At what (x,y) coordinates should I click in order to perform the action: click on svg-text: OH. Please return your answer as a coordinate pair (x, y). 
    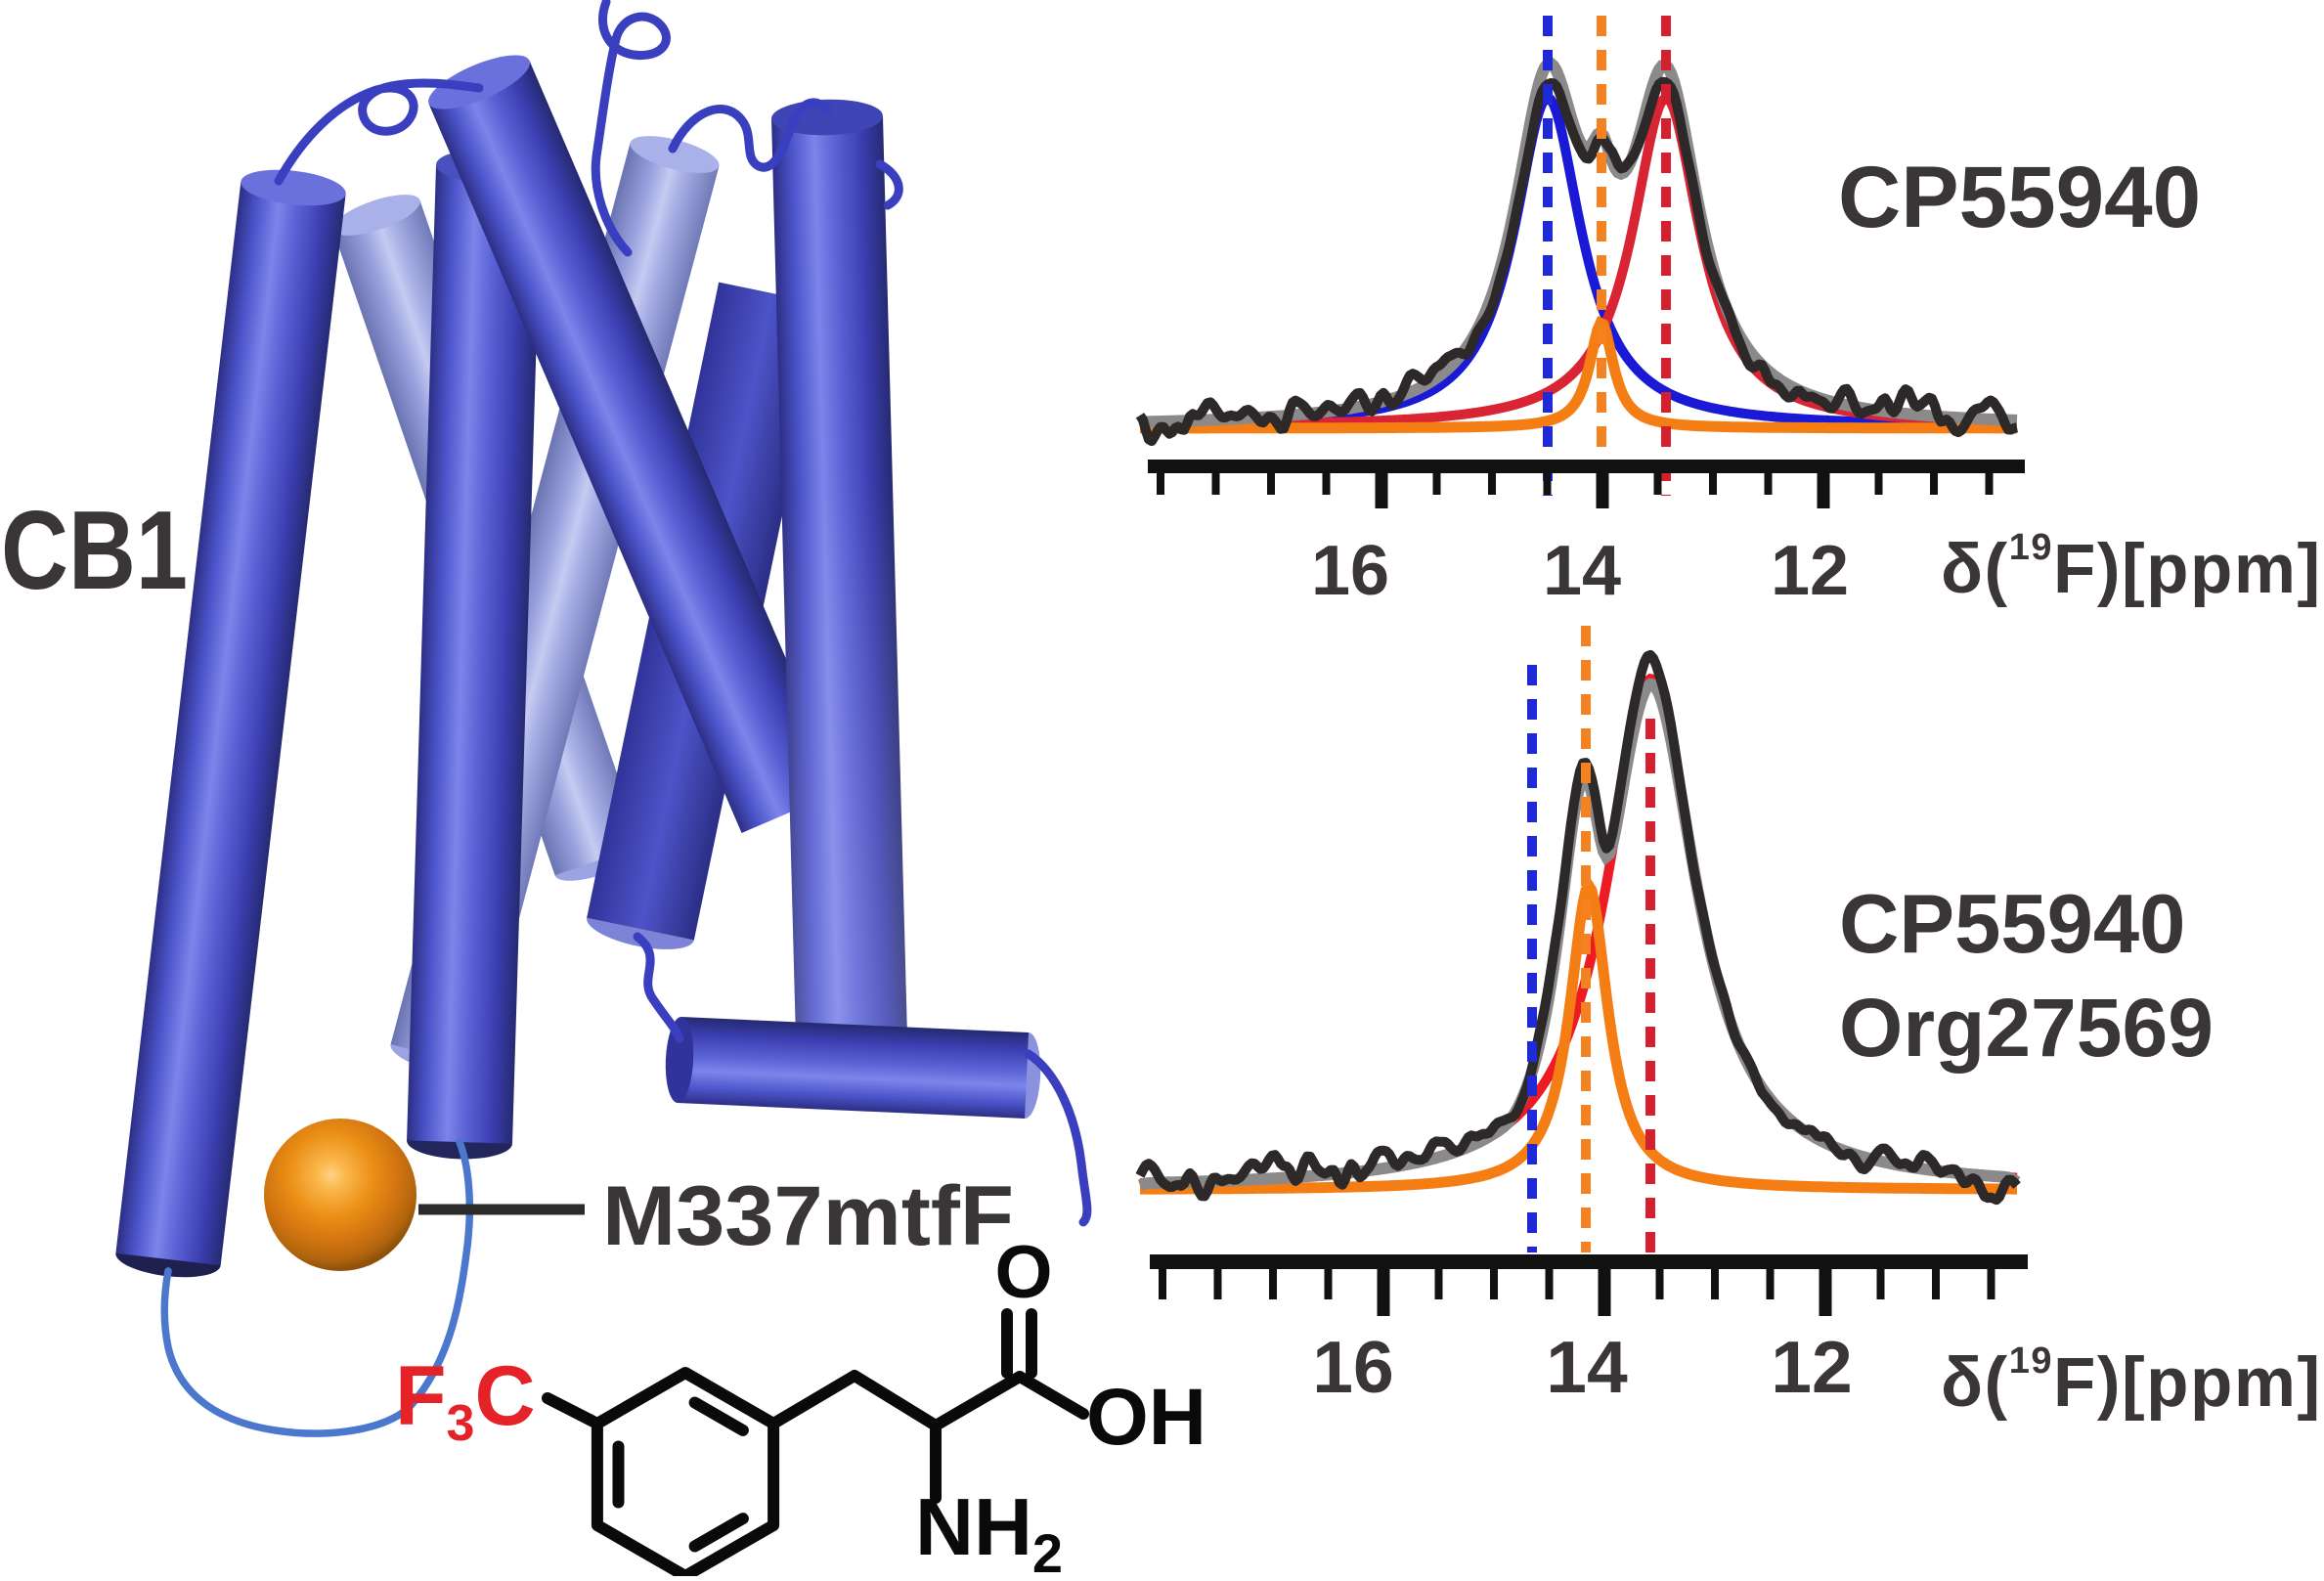
    Looking at the image, I should click on (1146, 1417).